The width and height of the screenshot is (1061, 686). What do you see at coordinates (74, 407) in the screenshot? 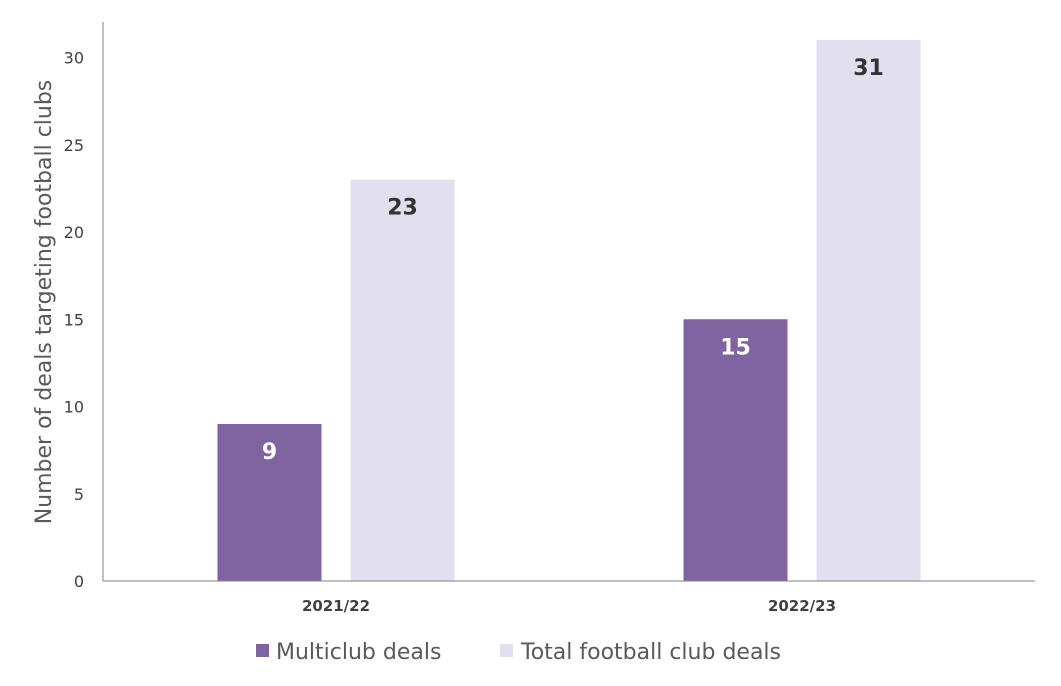
I see `y-tick-label: 10` at bounding box center [74, 407].